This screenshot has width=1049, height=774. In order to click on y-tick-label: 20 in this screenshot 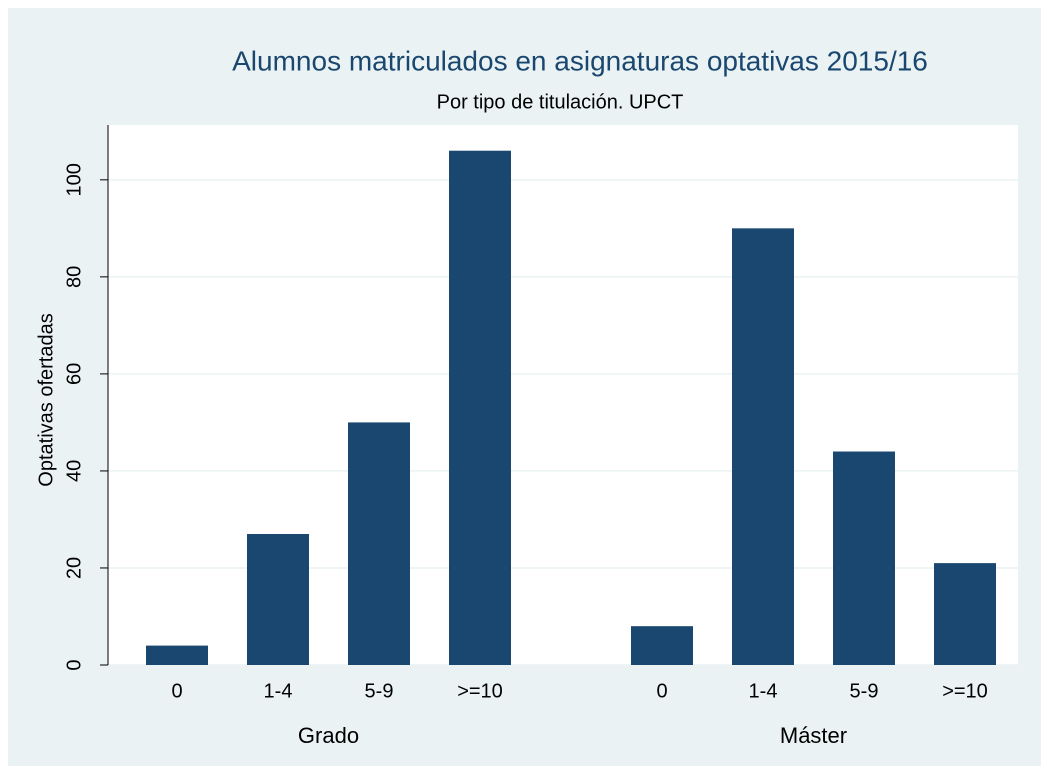, I will do `click(74, 568)`.